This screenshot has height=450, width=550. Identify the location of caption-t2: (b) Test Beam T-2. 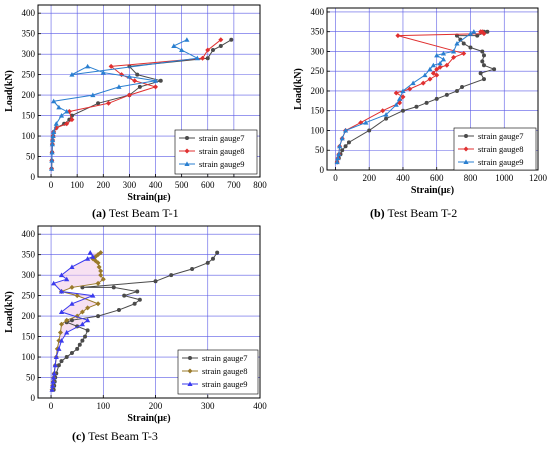
(413, 213).